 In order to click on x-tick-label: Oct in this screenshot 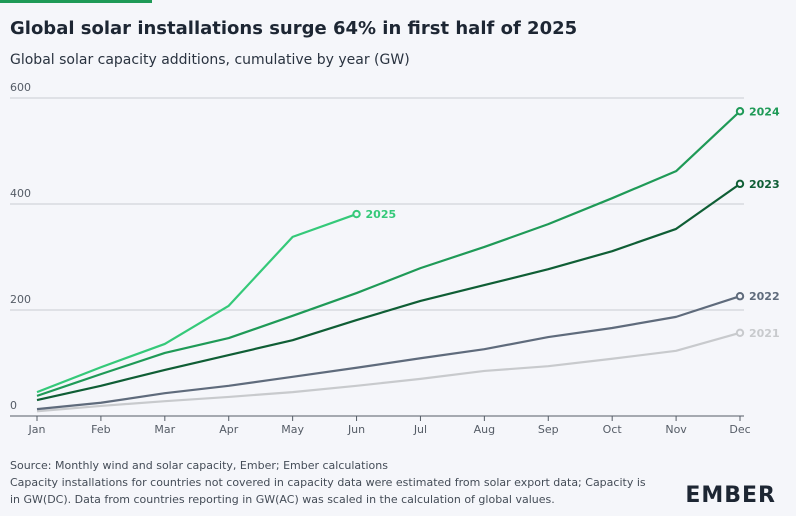, I will do `click(613, 429)`.